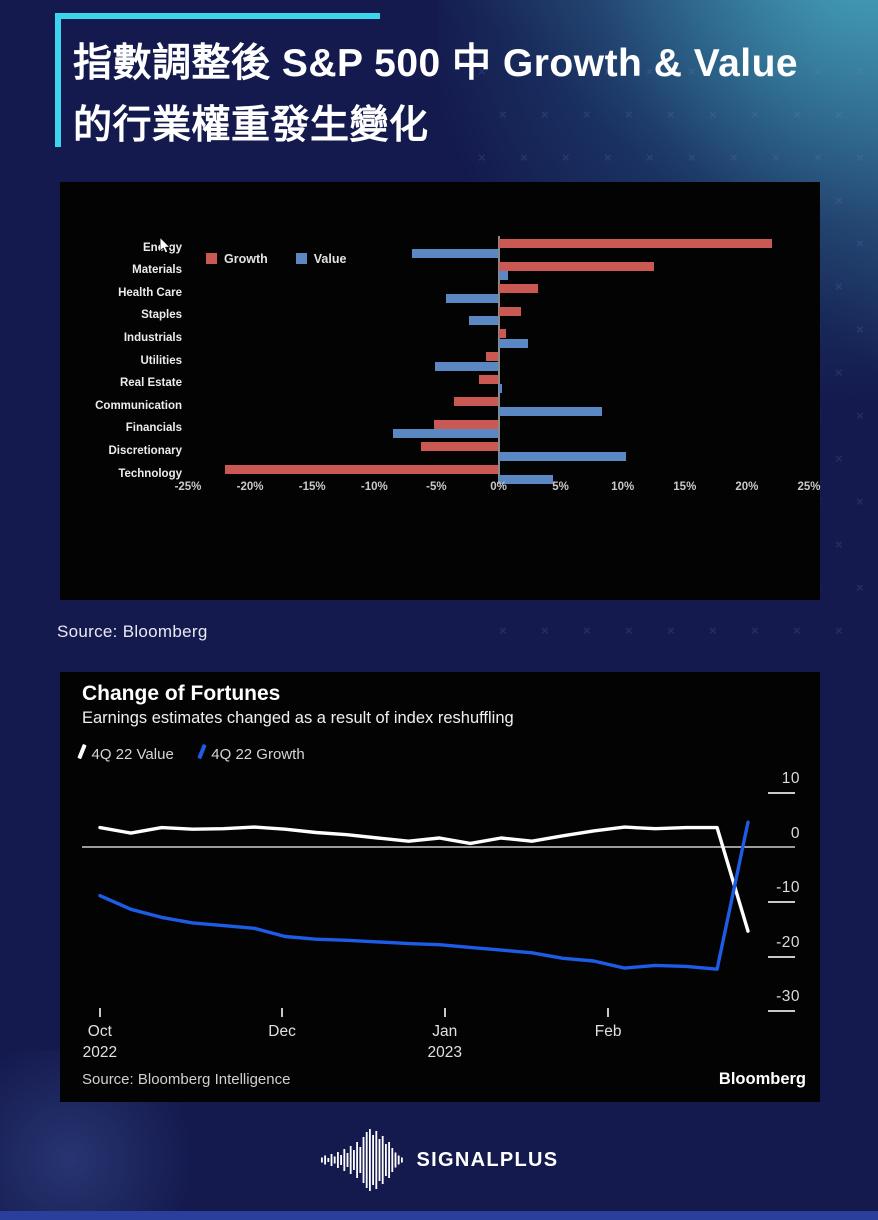  Describe the element at coordinates (476, 402) in the screenshot. I see `bar-growth-communication` at that location.